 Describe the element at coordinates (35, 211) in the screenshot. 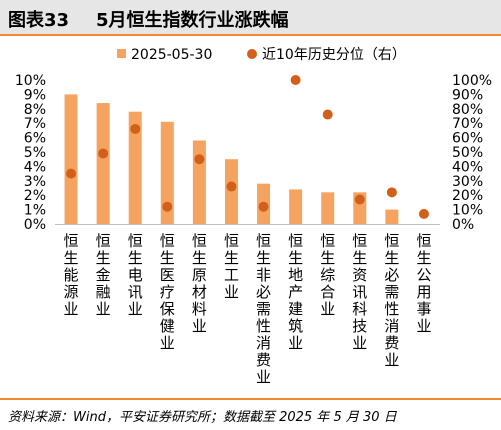

I see `y-left-tick-label: 1%` at that location.